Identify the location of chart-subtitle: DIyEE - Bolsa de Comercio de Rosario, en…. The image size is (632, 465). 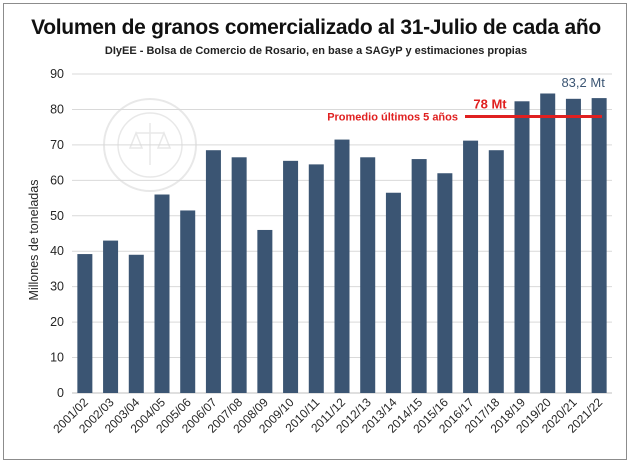
(316, 51).